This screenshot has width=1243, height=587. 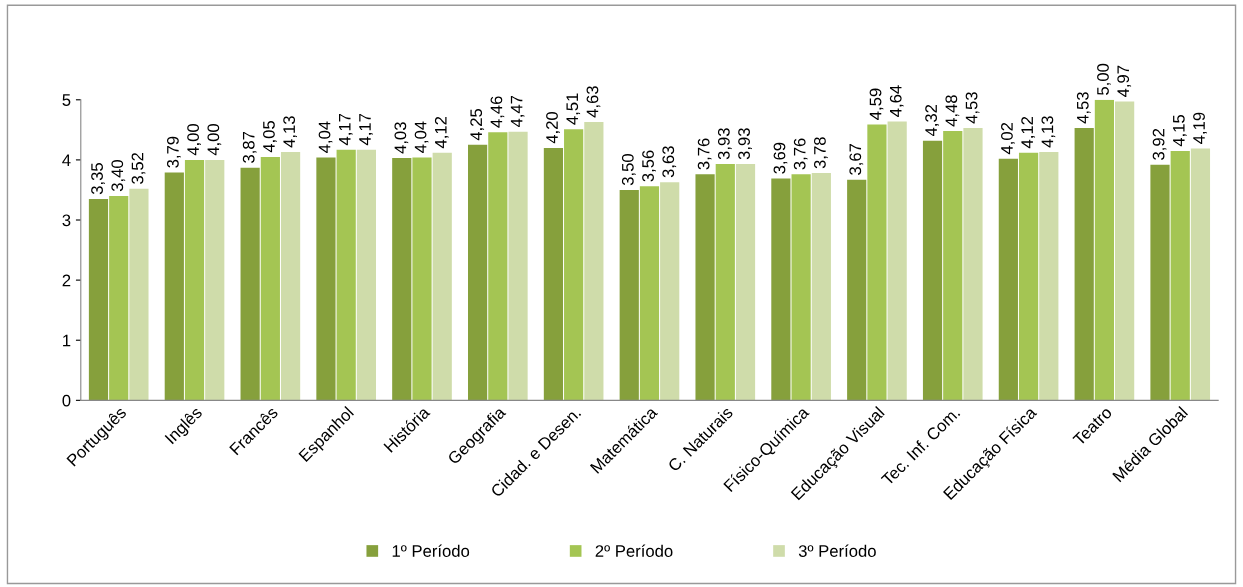 What do you see at coordinates (896, 101) in the screenshot?
I see `data-label: 4,64` at bounding box center [896, 101].